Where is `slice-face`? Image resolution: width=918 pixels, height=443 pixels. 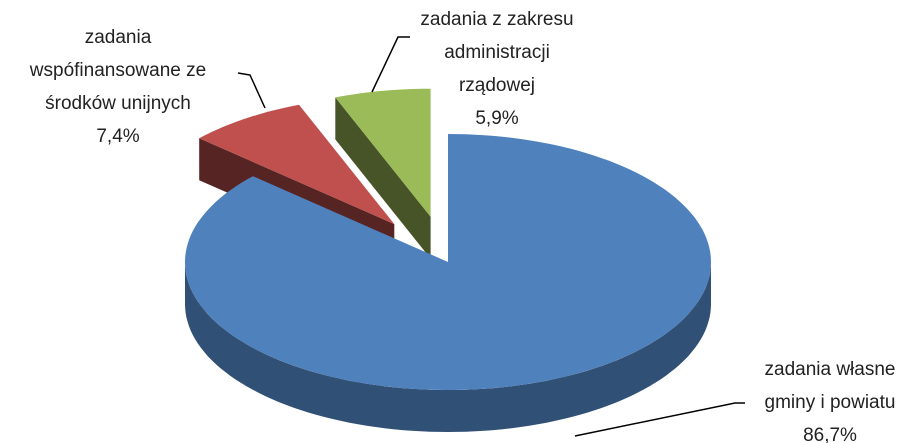 slice-face is located at coordinates (383, 178).